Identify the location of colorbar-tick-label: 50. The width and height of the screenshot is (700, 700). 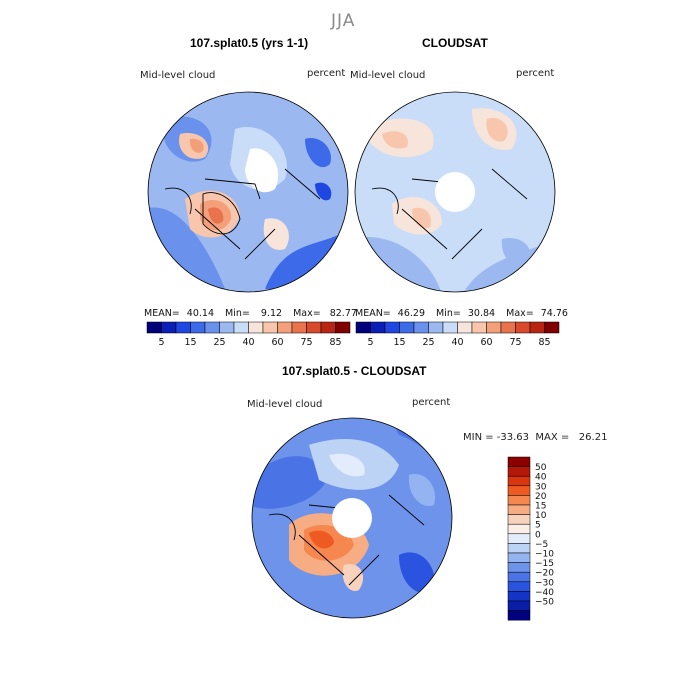
(541, 468).